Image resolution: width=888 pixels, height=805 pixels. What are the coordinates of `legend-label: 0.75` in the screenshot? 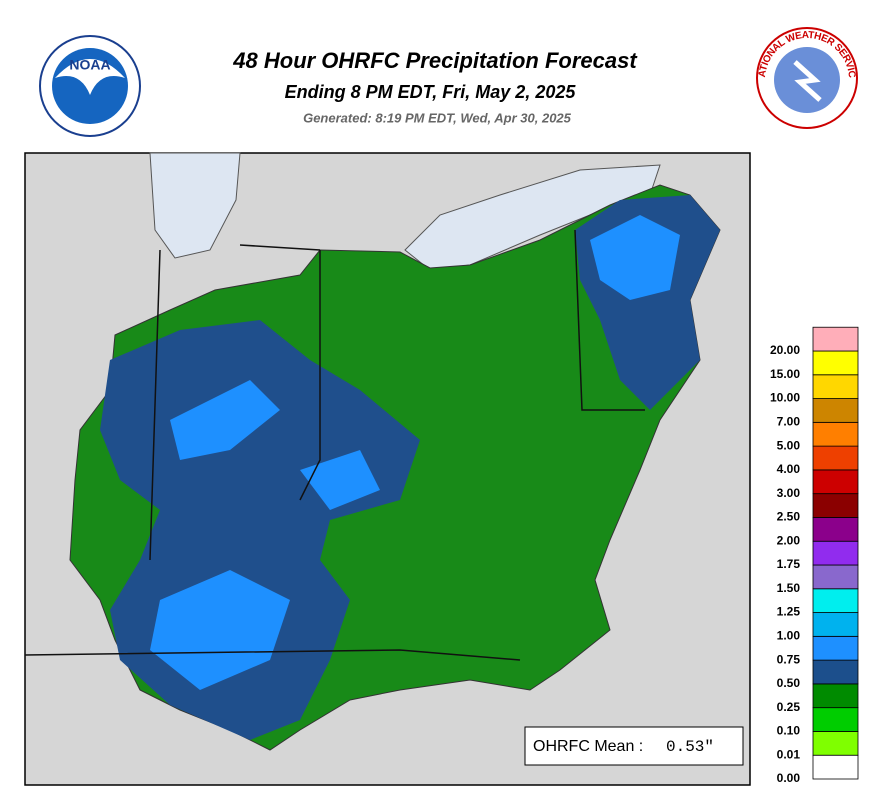 It's located at (789, 659).